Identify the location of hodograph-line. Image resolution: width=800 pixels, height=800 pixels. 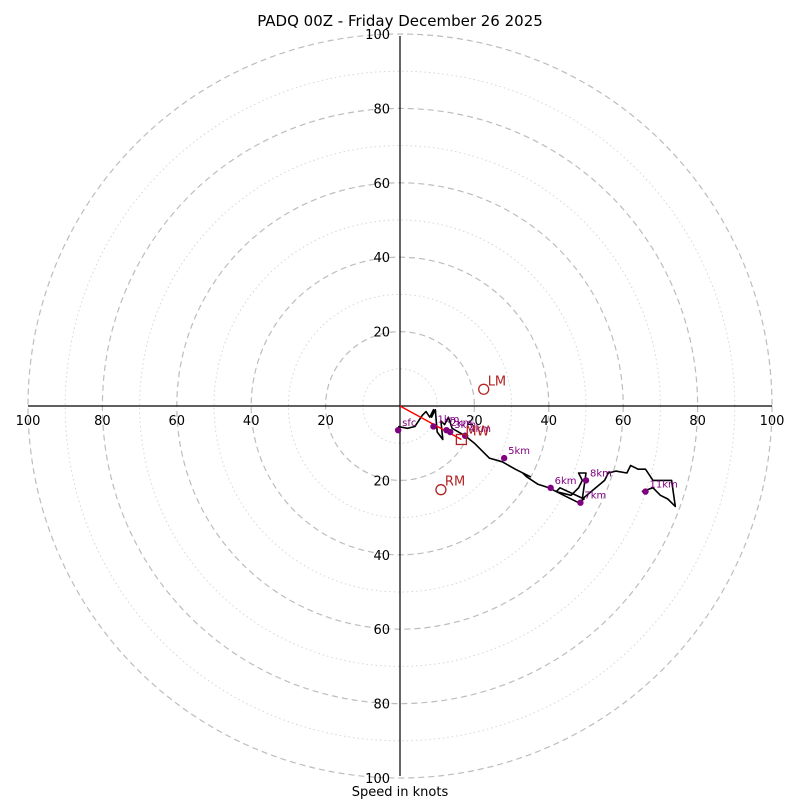
(537, 458).